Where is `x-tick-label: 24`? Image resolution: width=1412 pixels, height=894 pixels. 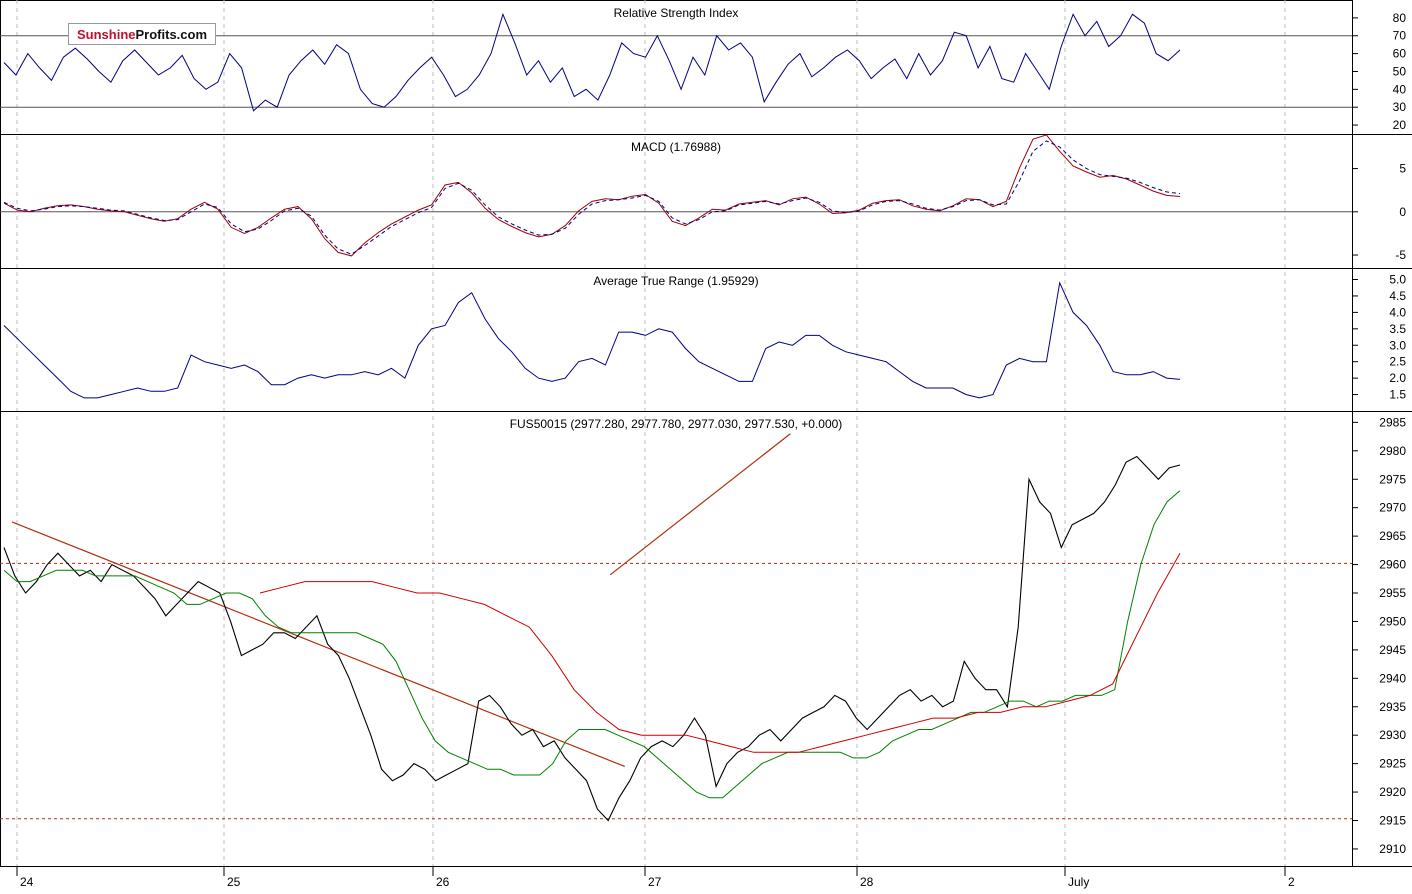
x-tick-label: 24 is located at coordinates (27, 882).